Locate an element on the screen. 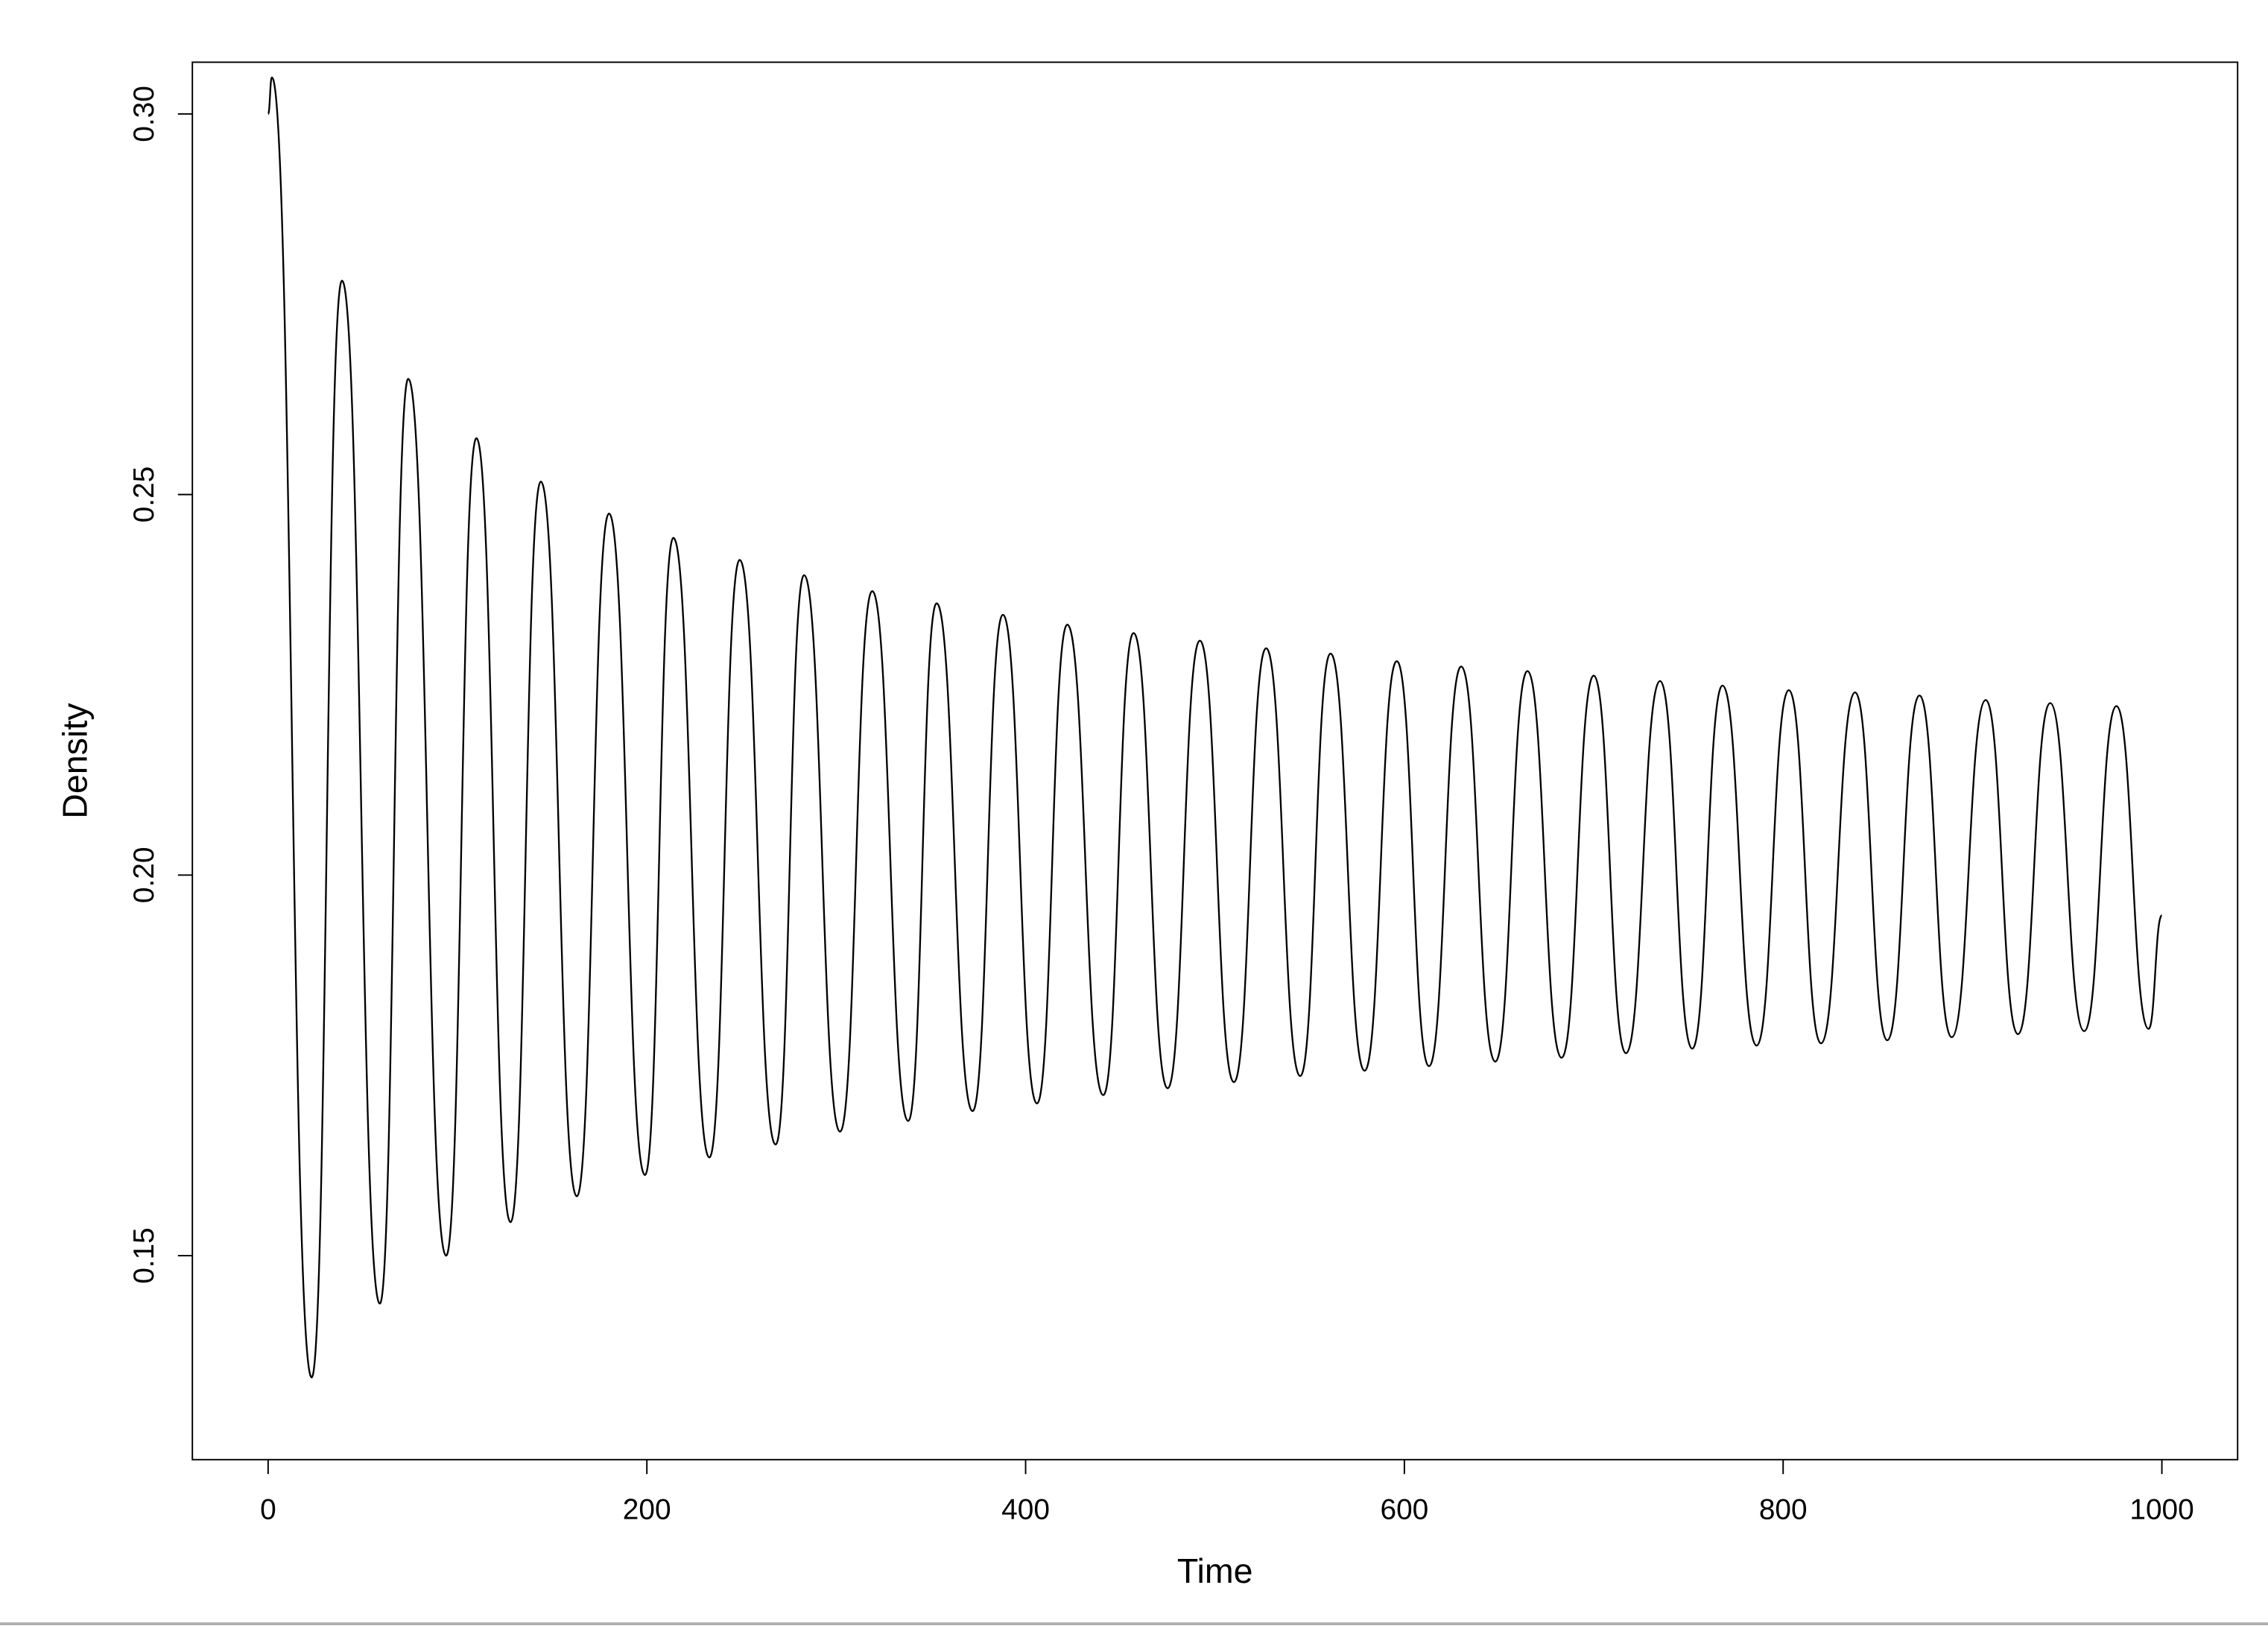 Image resolution: width=2268 pixels, height=1626 pixels. y-axis-title: Density is located at coordinates (74, 761).